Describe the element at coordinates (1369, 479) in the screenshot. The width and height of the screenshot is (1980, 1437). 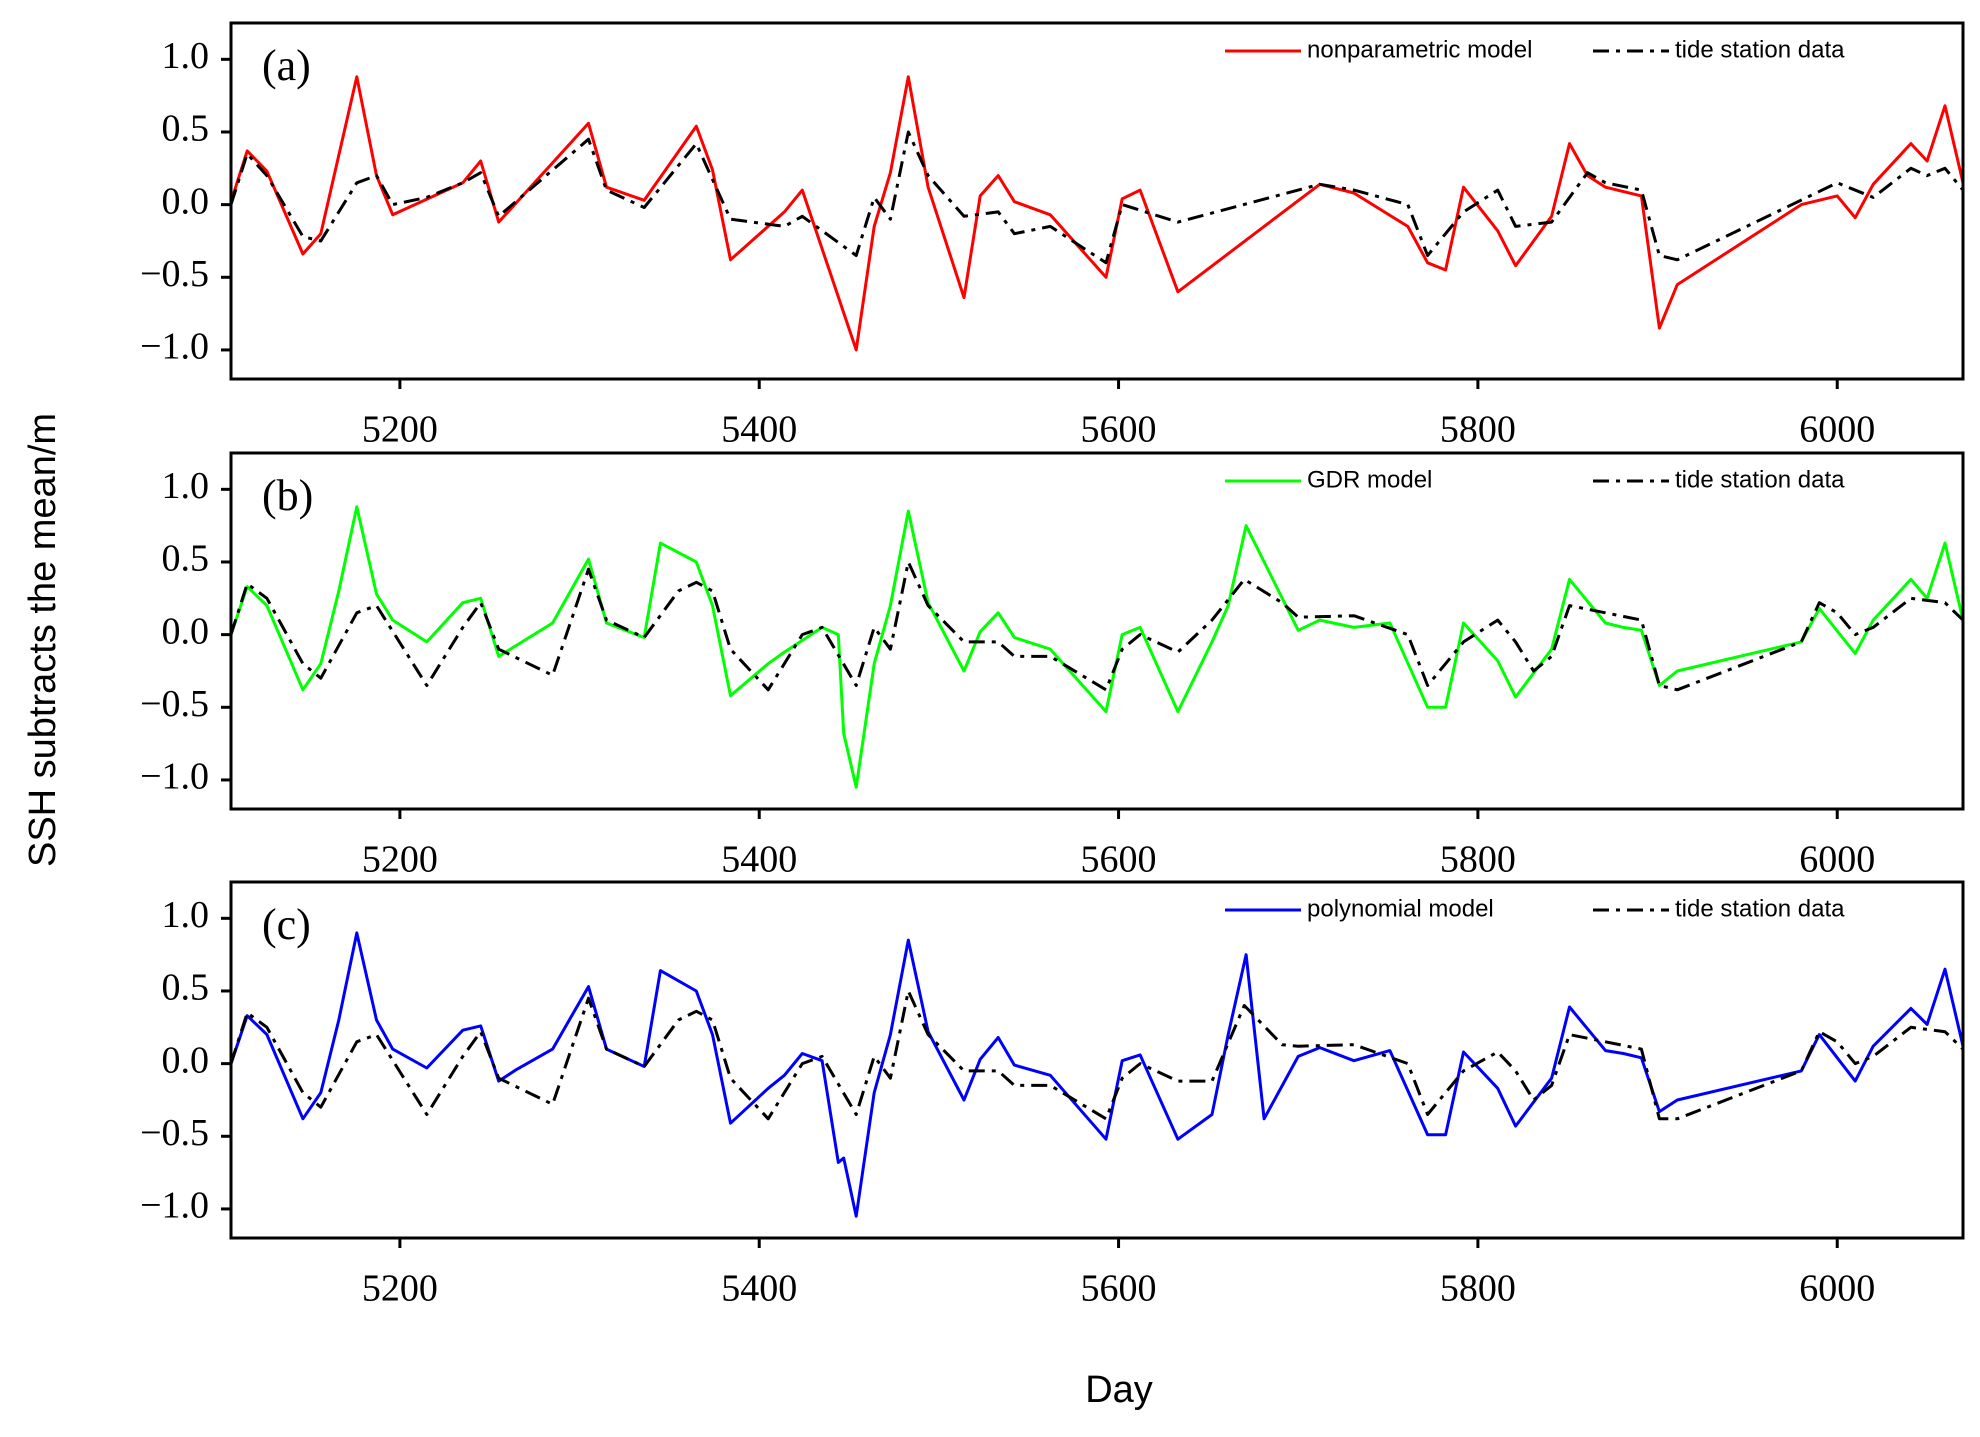
I see `legend-label: GDR model` at that location.